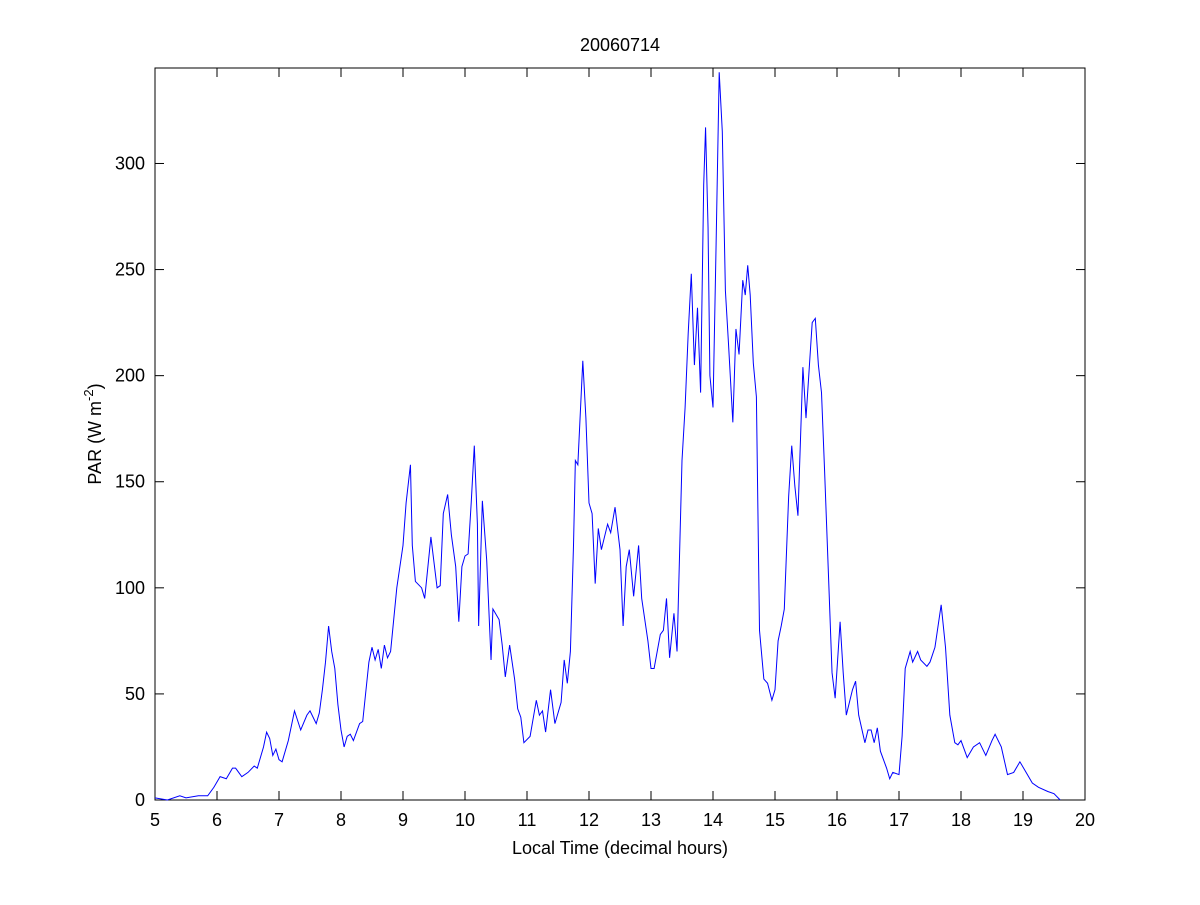  Describe the element at coordinates (135, 694) in the screenshot. I see `y-tick-label: 50` at that location.